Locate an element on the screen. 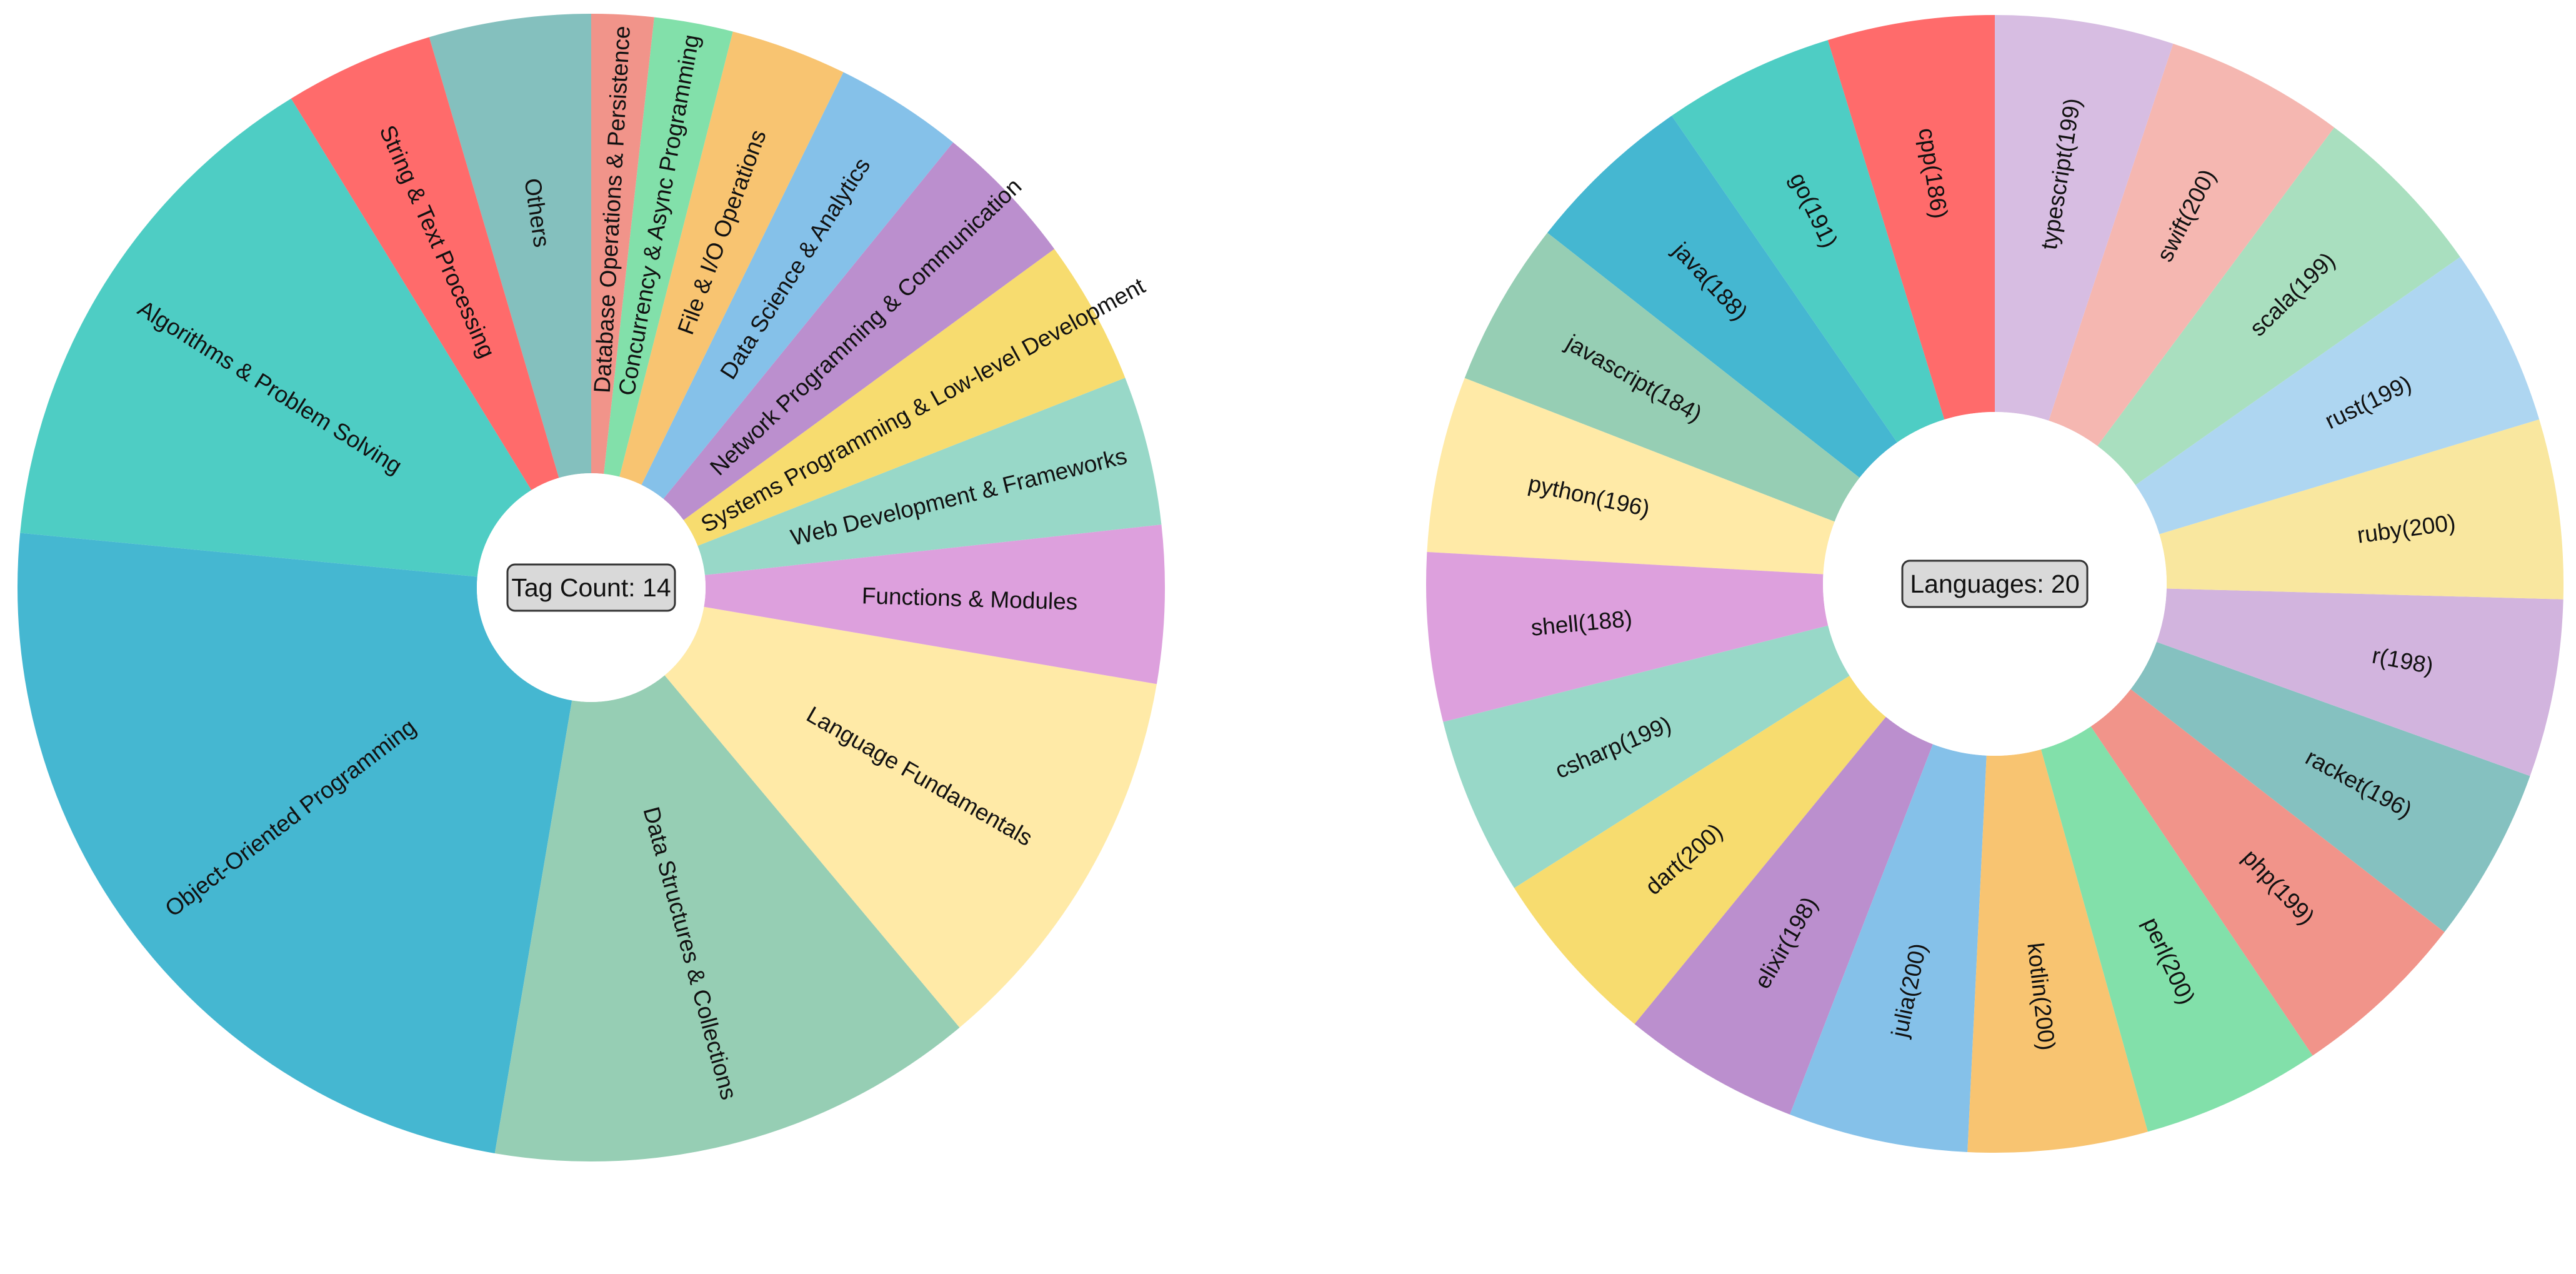  center-label: Tag Count: 14 is located at coordinates (591, 587).